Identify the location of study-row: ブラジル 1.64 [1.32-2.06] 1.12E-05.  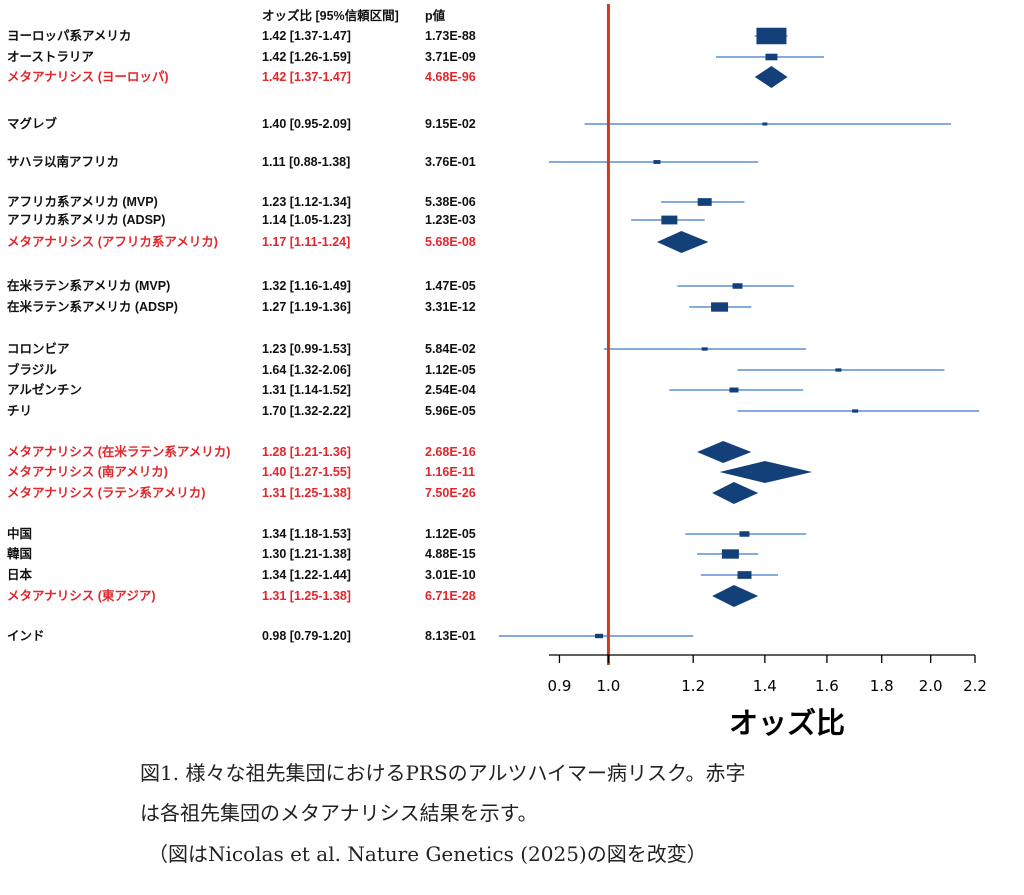
(476, 369).